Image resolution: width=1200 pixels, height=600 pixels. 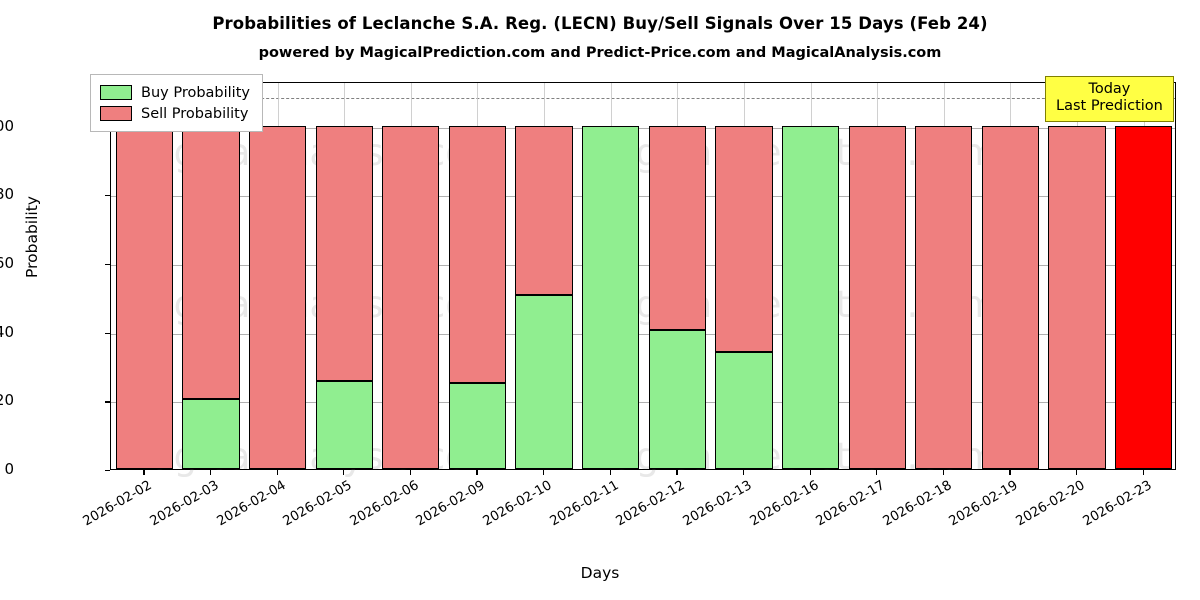 I want to click on y-axis-label: Probability, so click(x=32, y=237).